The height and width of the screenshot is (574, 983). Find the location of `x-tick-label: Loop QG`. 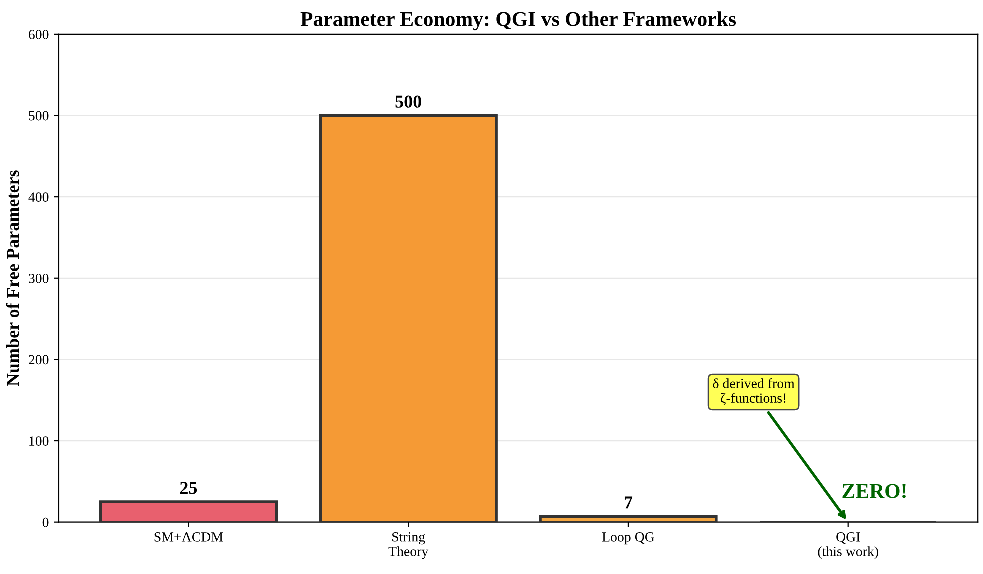

x-tick-label: Loop QG is located at coordinates (628, 538).